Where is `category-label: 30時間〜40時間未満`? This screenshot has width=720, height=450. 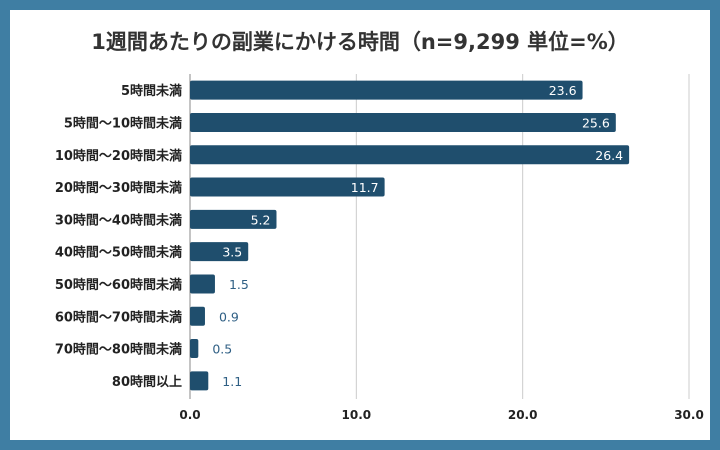
category-label: 30時間〜40時間未満 is located at coordinates (118, 220).